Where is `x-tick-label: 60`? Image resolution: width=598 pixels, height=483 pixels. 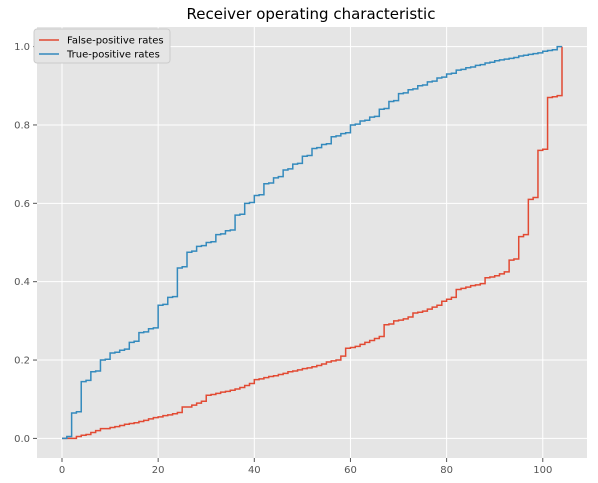
x-tick-label: 60 is located at coordinates (350, 470).